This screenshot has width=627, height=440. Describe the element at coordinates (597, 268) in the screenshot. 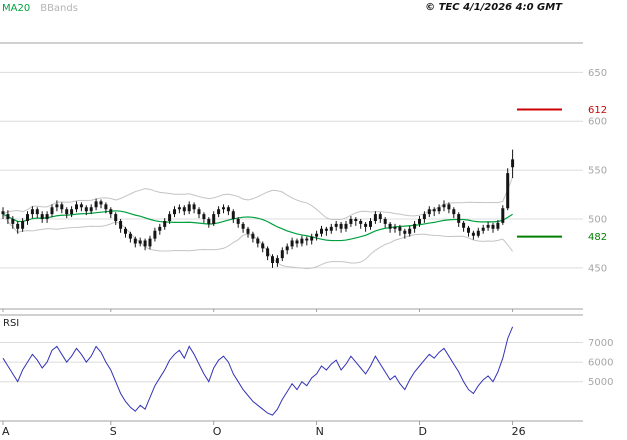

I see `price-axis-label: 450` at that location.